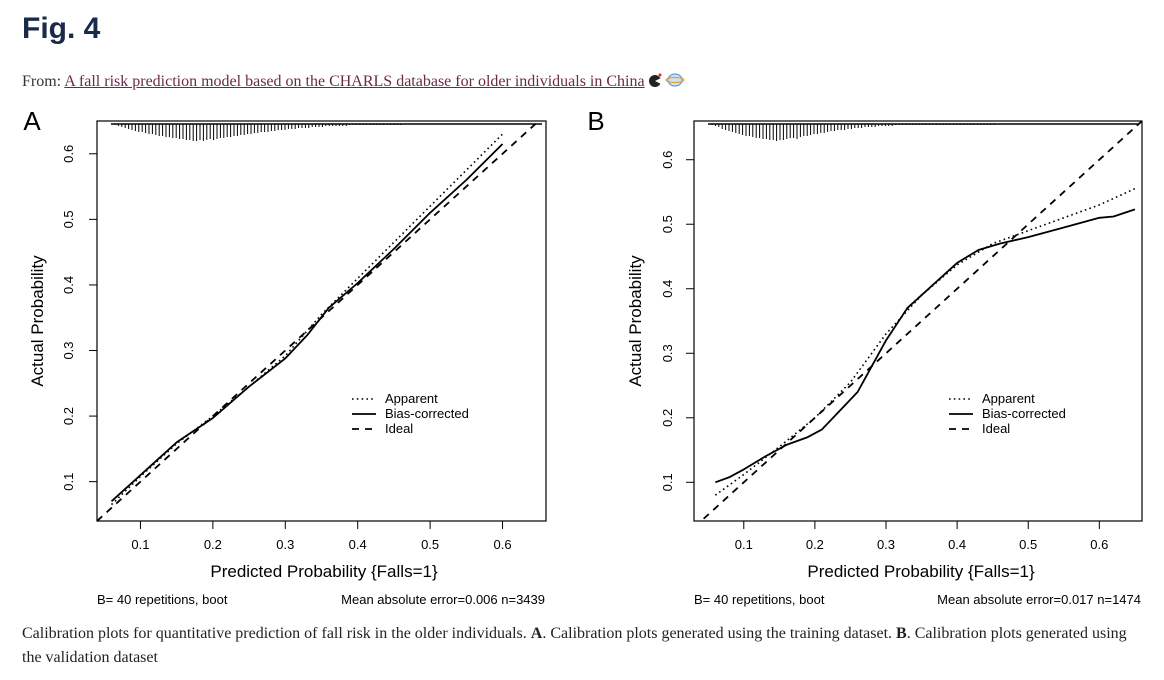 The width and height of the screenshot is (1164, 680). Describe the element at coordinates (42, 82) in the screenshot. I see `from-label: From:` at that location.